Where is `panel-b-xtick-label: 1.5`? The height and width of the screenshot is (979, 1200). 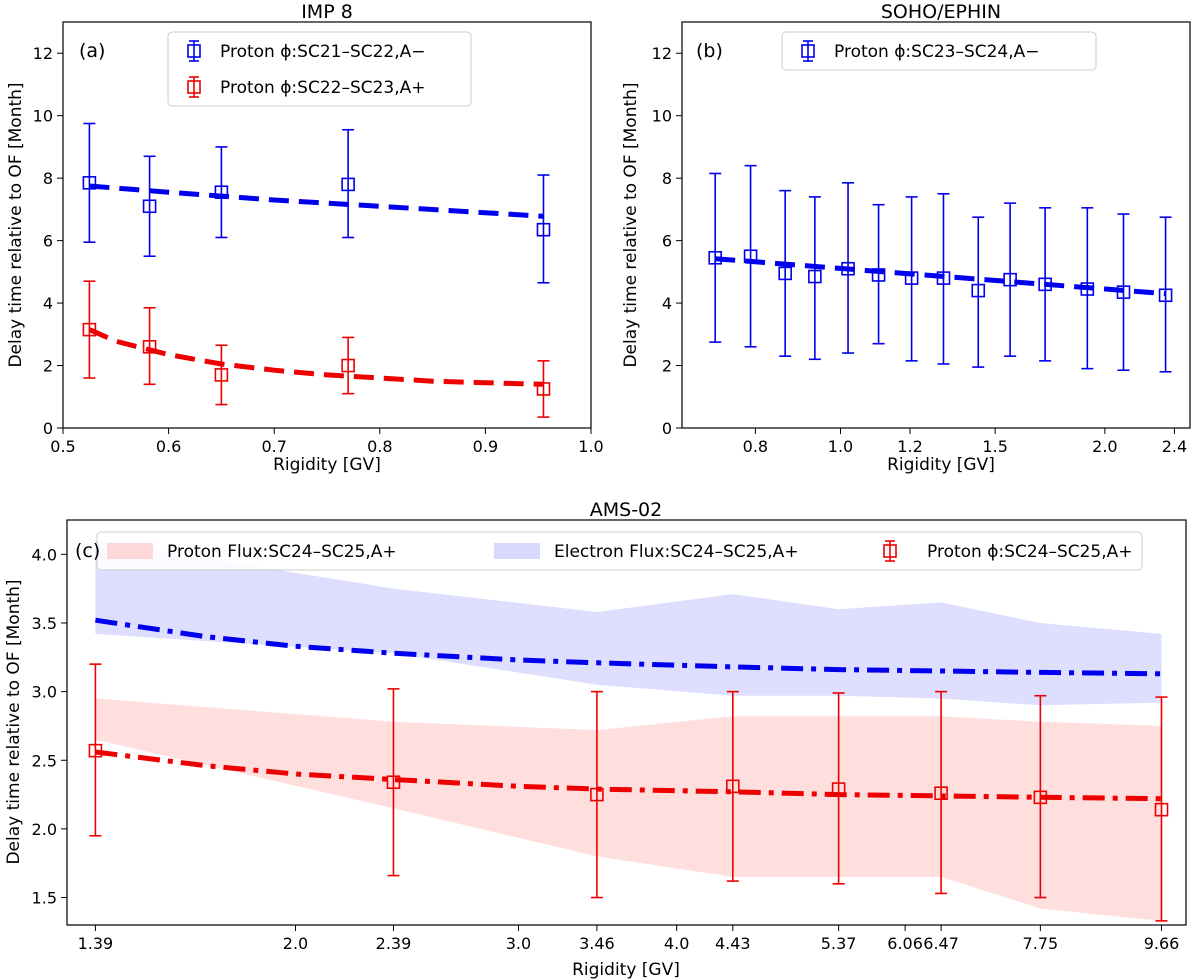 panel-b-xtick-label: 1.5 is located at coordinates (994, 446).